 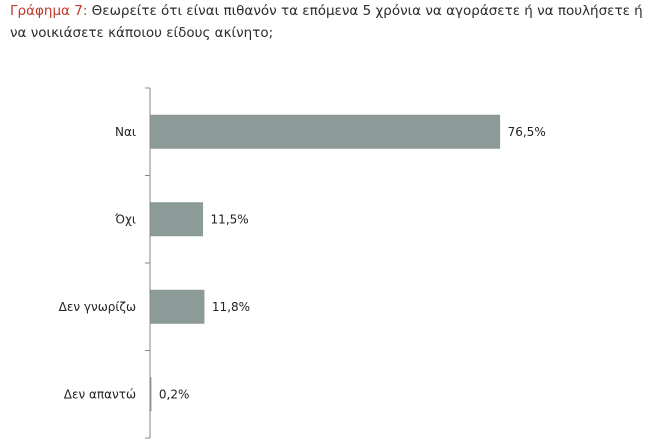 I want to click on category-label: Δεν γνωρίζω, so click(x=97, y=307).